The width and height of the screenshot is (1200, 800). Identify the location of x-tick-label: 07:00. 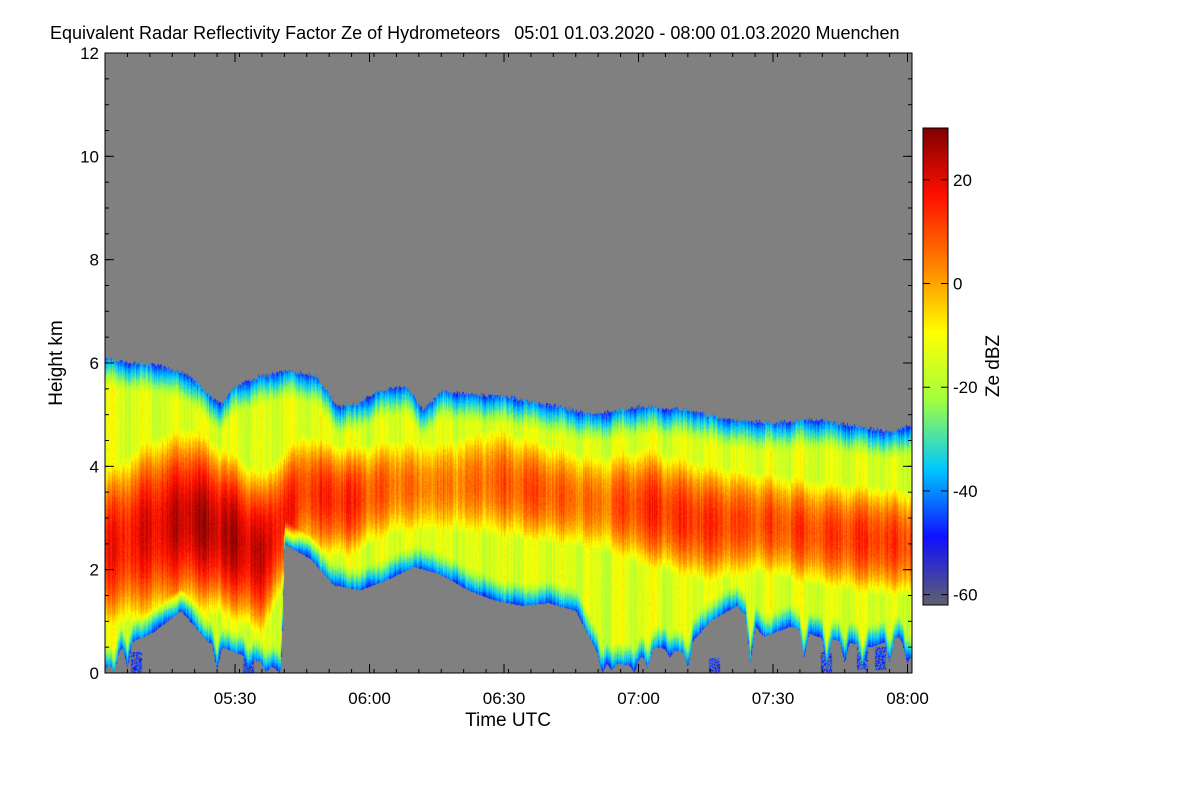
(638, 698).